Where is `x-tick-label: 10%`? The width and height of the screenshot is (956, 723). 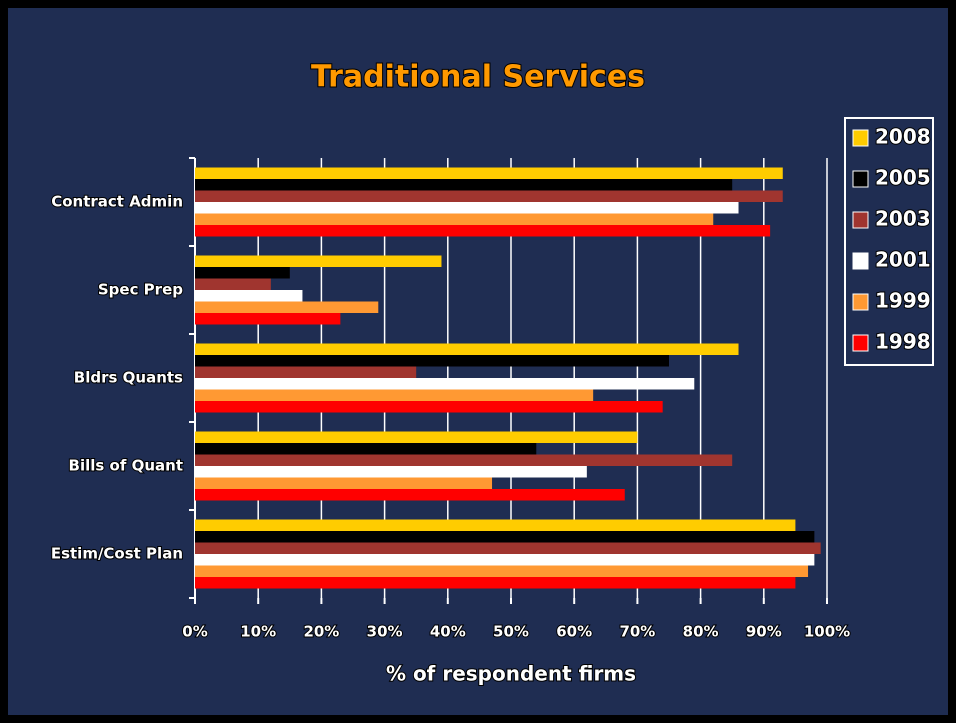
x-tick-label: 10% is located at coordinates (258, 632).